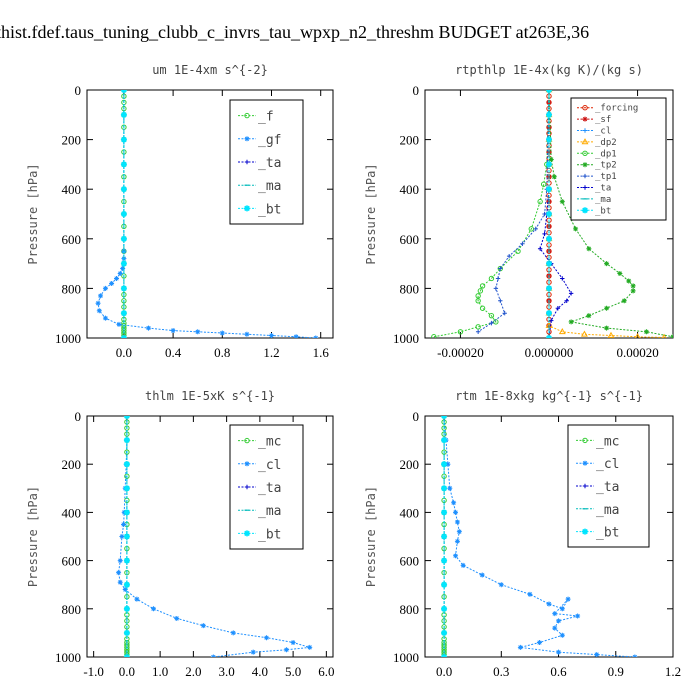  What do you see at coordinates (606, 143) in the screenshot?
I see `legend-label: _dp2` at bounding box center [606, 143].